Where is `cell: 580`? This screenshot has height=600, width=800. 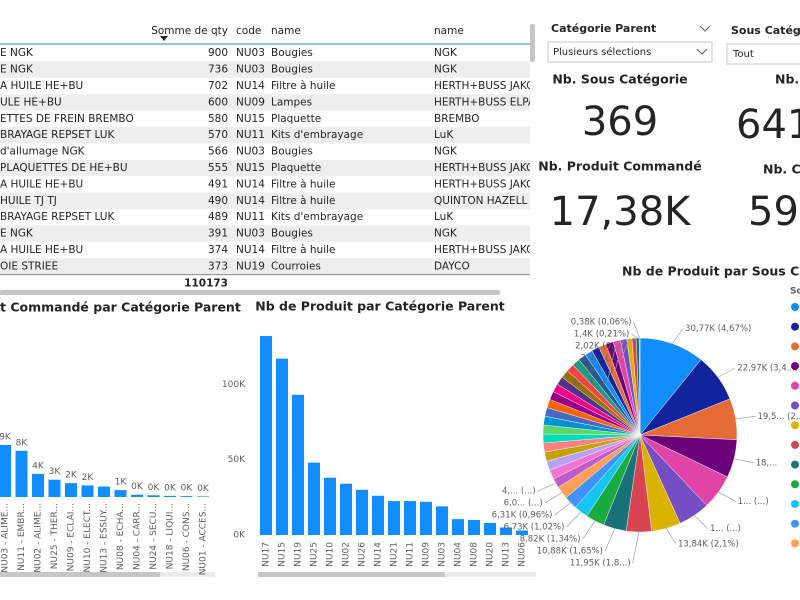 cell: 580 is located at coordinates (218, 119).